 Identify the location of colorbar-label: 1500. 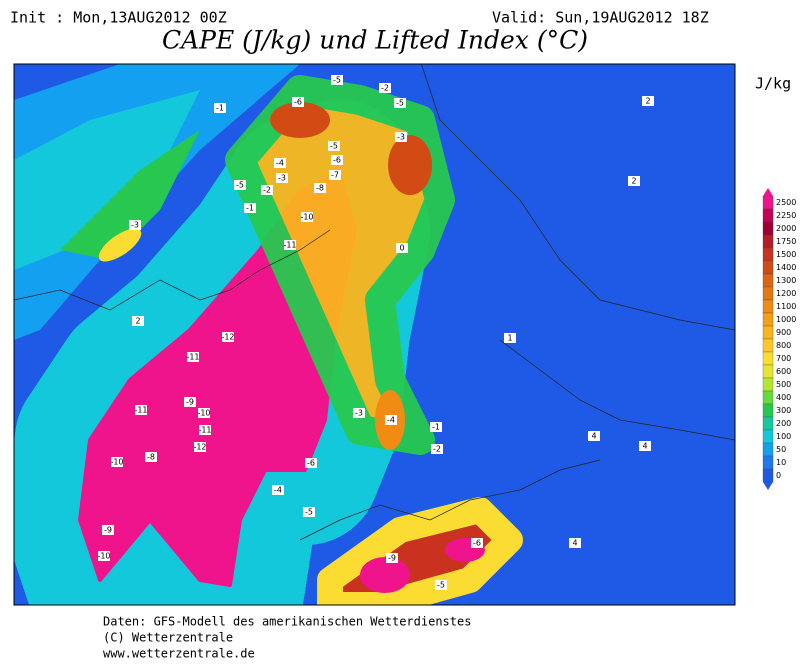
(786, 254).